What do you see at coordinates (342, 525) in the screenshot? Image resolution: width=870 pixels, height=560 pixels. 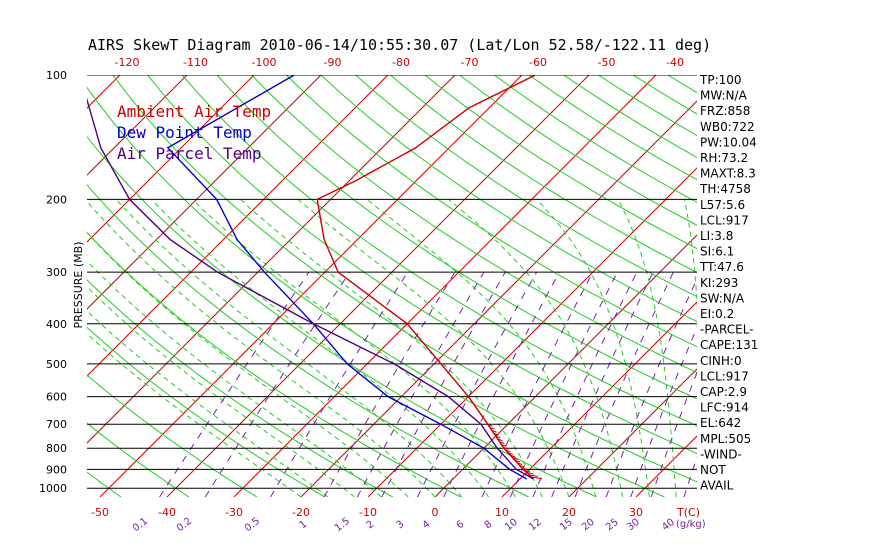 I see `mixing-ratio-tick-label: 1.5` at bounding box center [342, 525].